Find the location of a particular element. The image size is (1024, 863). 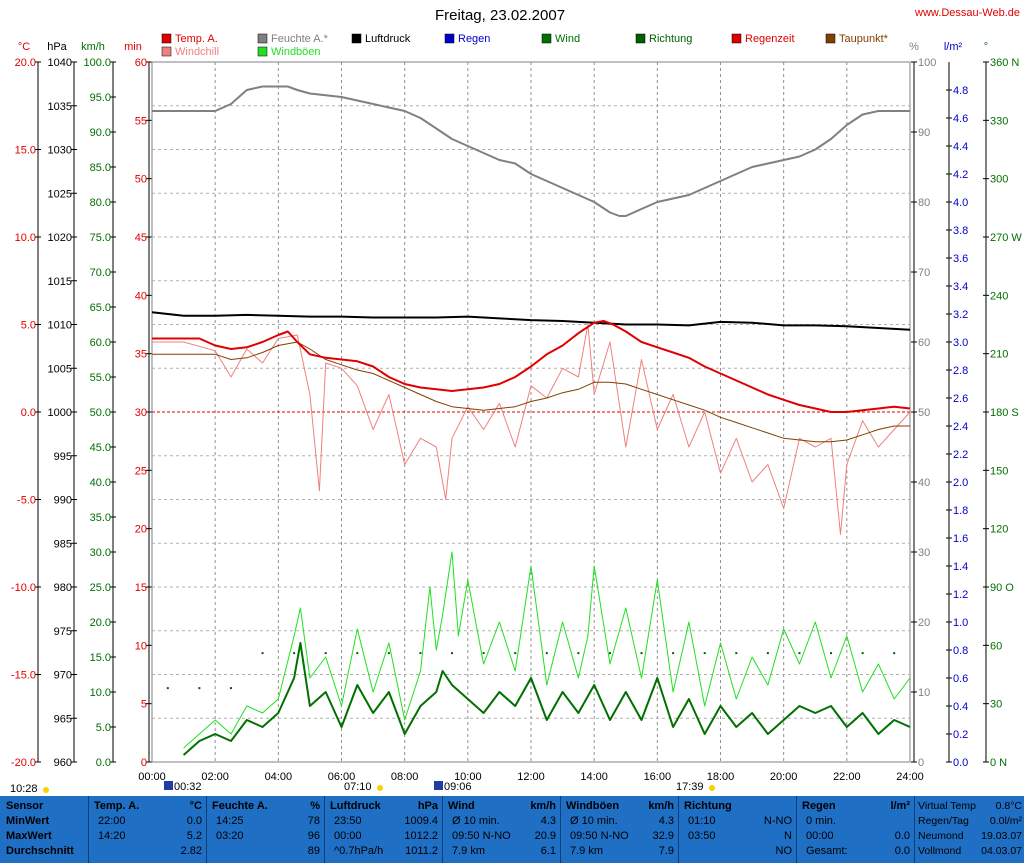

axis-tick-label-rain: 0.8 is located at coordinates (960, 651).